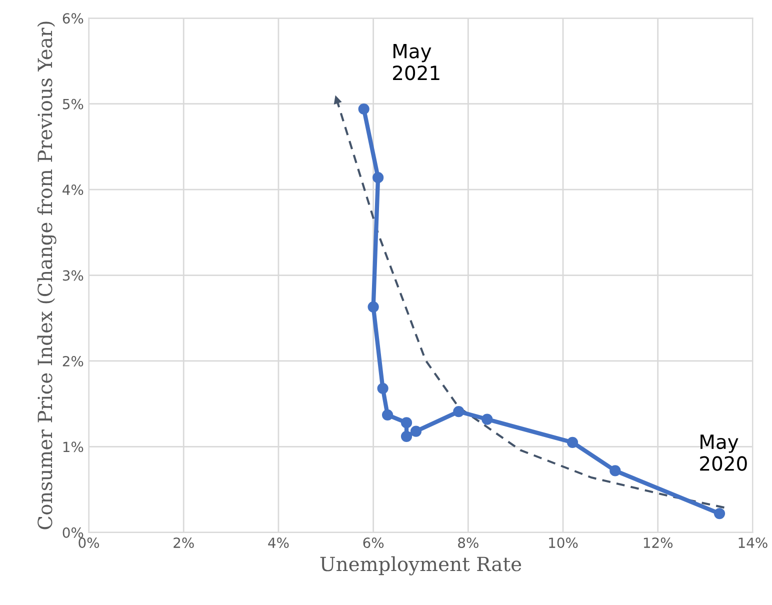 This screenshot has height=605, width=772. What do you see at coordinates (421, 566) in the screenshot?
I see `x-axis-title: Unemployment Rate` at bounding box center [421, 566].